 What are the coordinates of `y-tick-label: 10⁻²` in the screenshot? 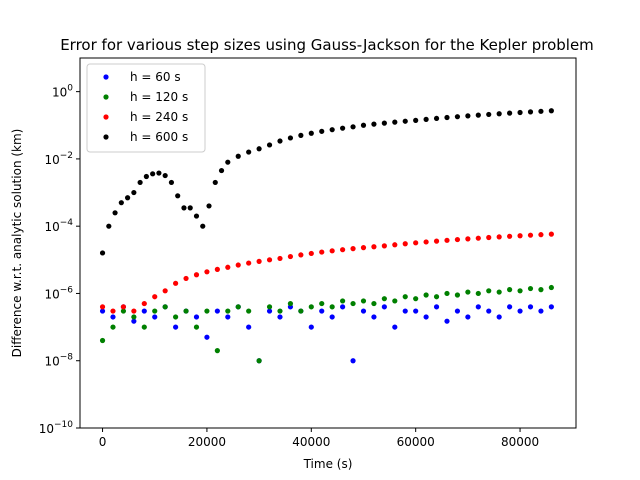 It's located at (58, 159).